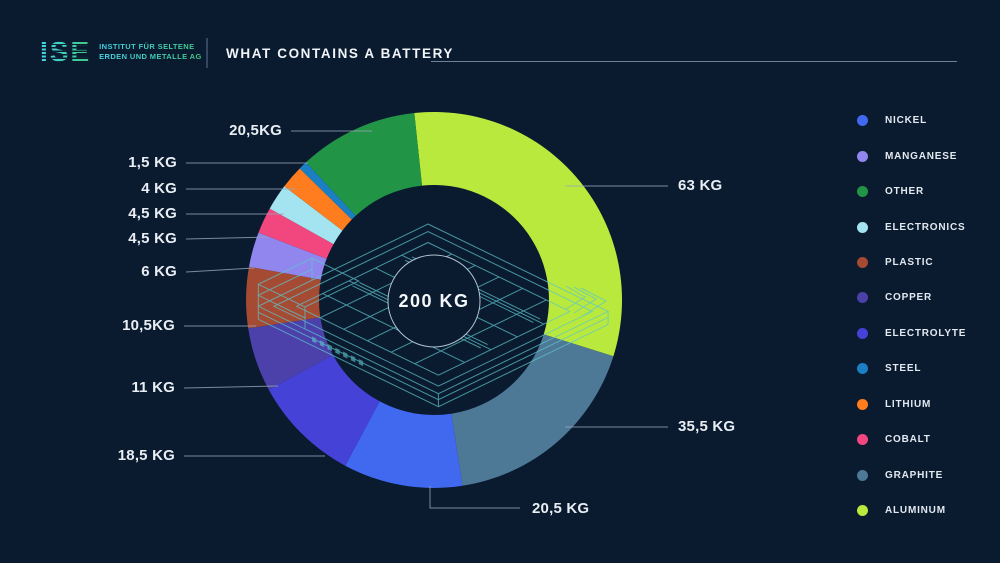 Image resolution: width=1000 pixels, height=563 pixels. I want to click on leader-nickel, so click(474, 497).